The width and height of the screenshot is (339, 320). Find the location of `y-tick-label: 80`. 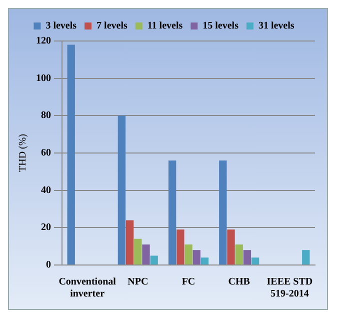

y-tick-label: 80 is located at coordinates (46, 116).